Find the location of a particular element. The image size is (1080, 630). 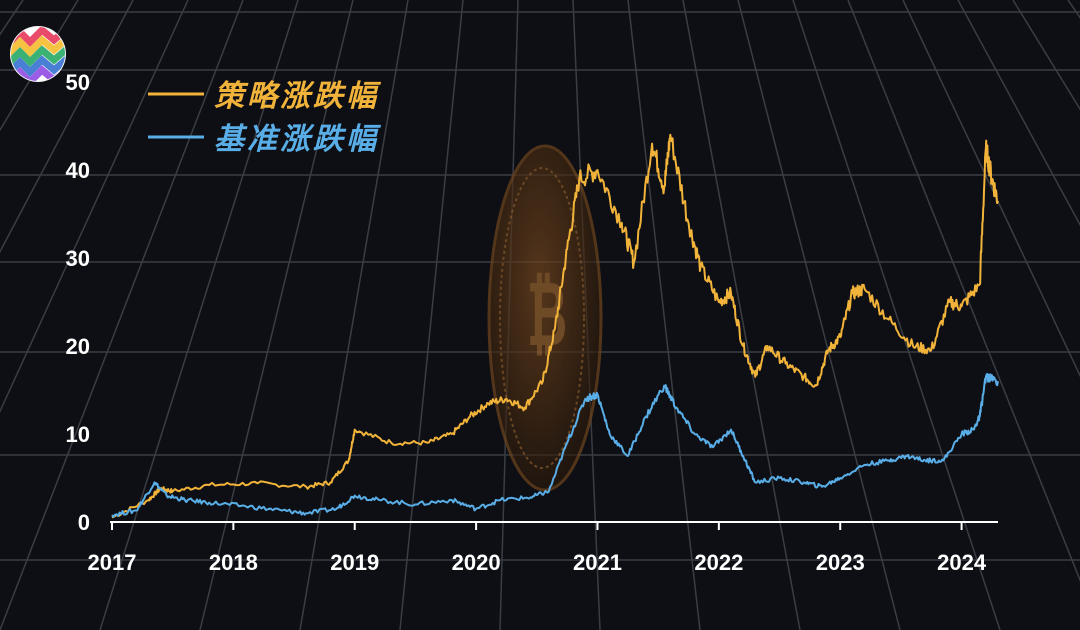

y-tick-label: 40 is located at coordinates (78, 170).